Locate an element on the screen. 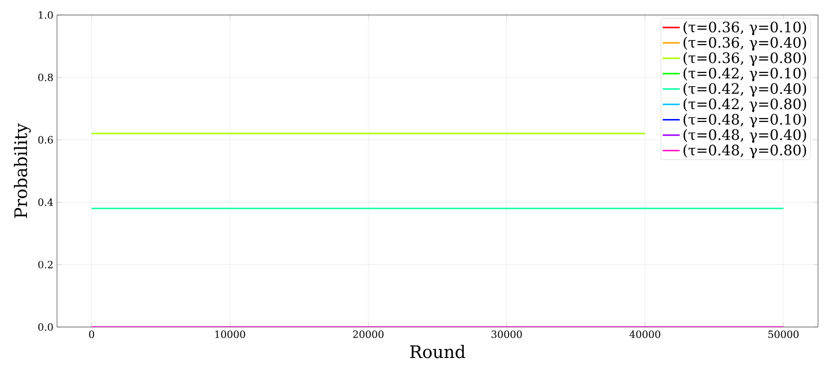  legend-label: (τ=0.48, γ=0.10) is located at coordinates (745, 121).